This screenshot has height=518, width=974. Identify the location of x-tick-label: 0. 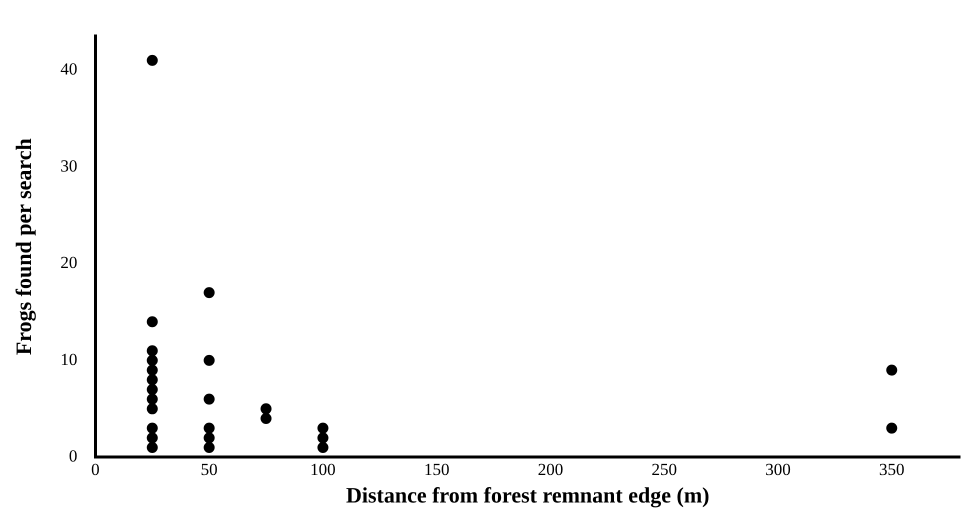
(95, 469).